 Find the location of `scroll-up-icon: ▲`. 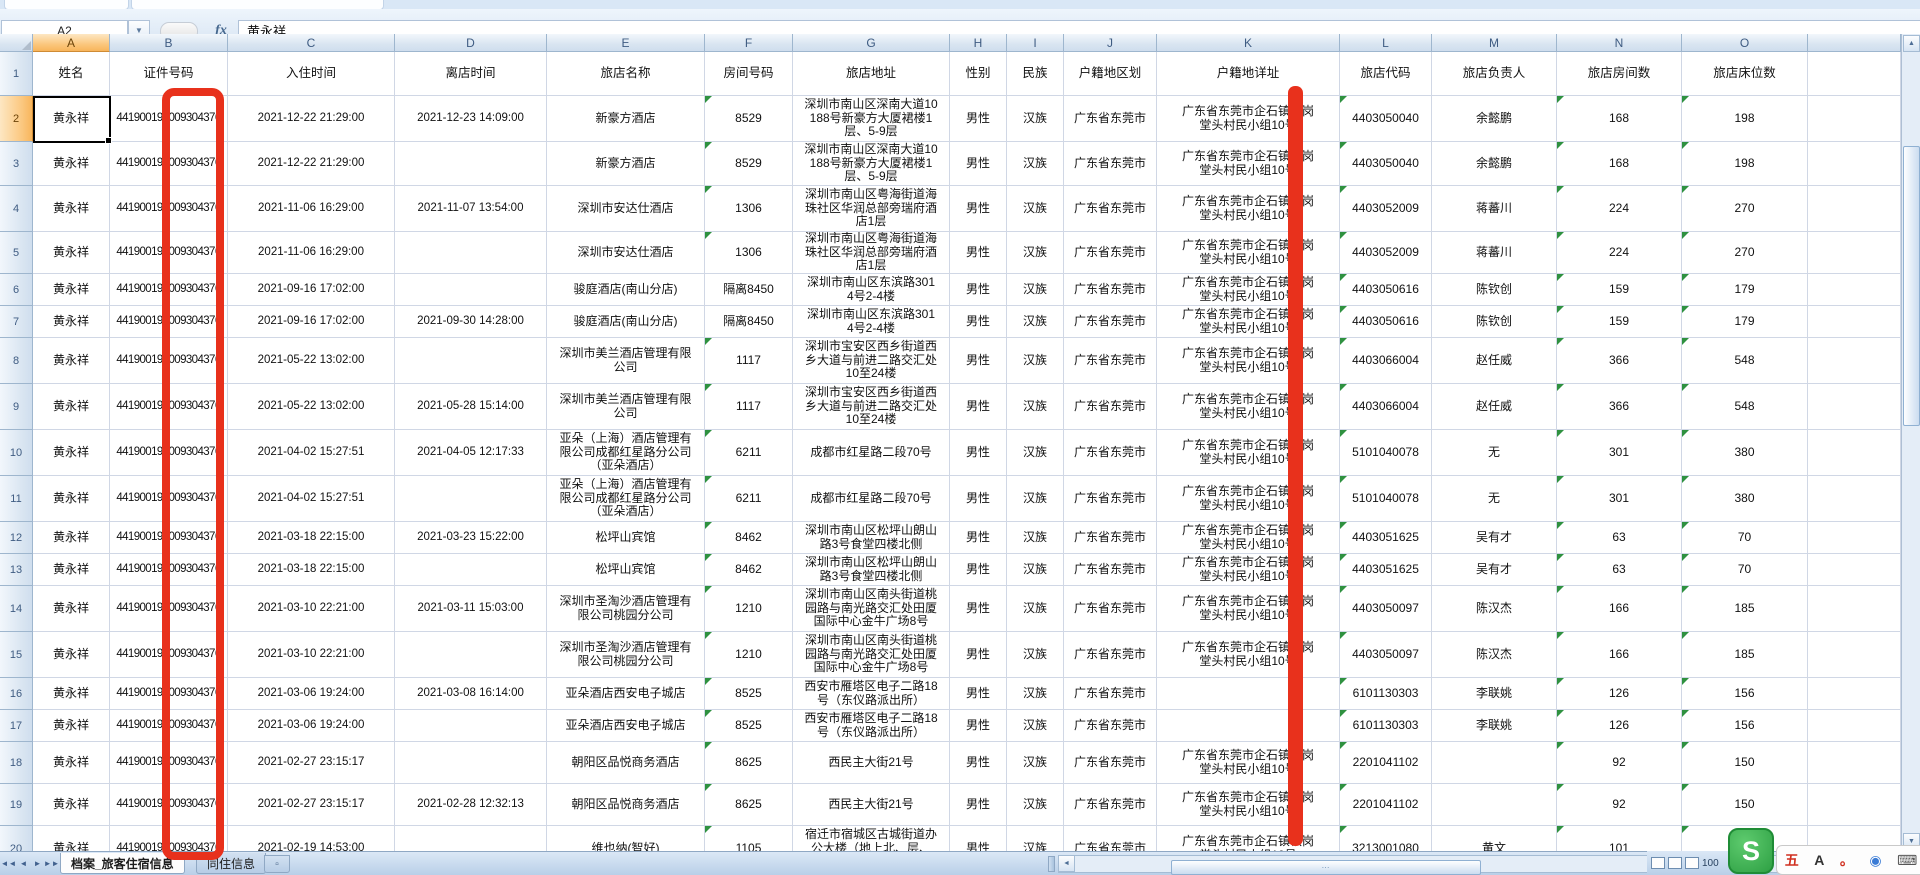

scroll-up-icon: ▲ is located at coordinates (1911, 43).